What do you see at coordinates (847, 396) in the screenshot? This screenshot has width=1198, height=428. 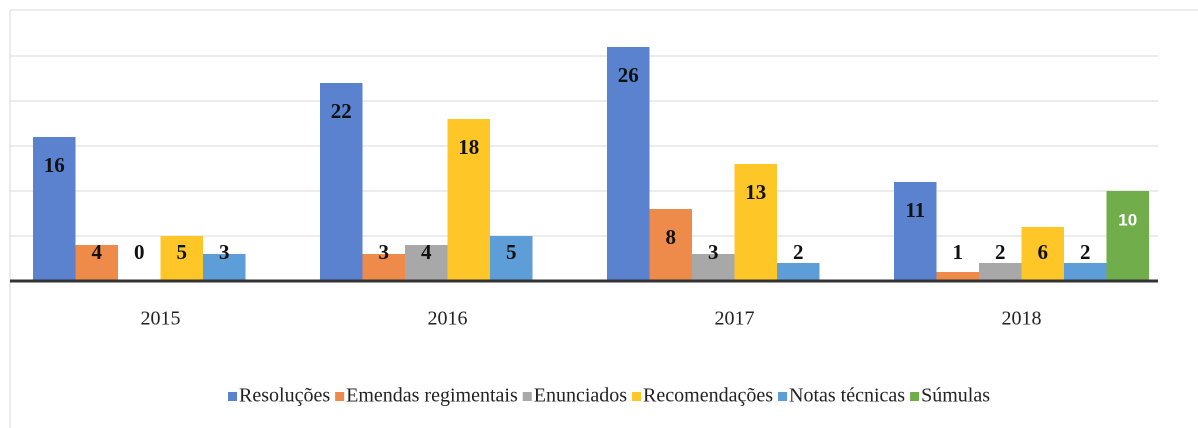 I see `legend-label: Notas técnicas` at bounding box center [847, 396].